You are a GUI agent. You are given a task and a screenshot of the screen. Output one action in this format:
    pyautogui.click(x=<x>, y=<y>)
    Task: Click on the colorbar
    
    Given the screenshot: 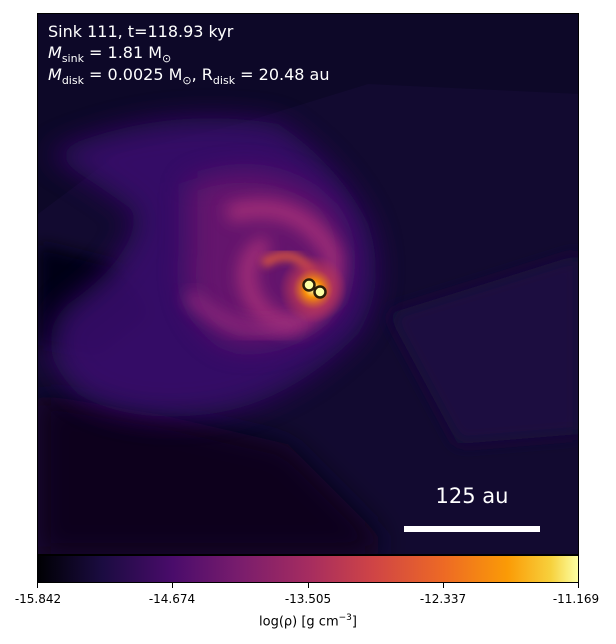 What is the action you would take?
    pyautogui.click(x=308, y=569)
    